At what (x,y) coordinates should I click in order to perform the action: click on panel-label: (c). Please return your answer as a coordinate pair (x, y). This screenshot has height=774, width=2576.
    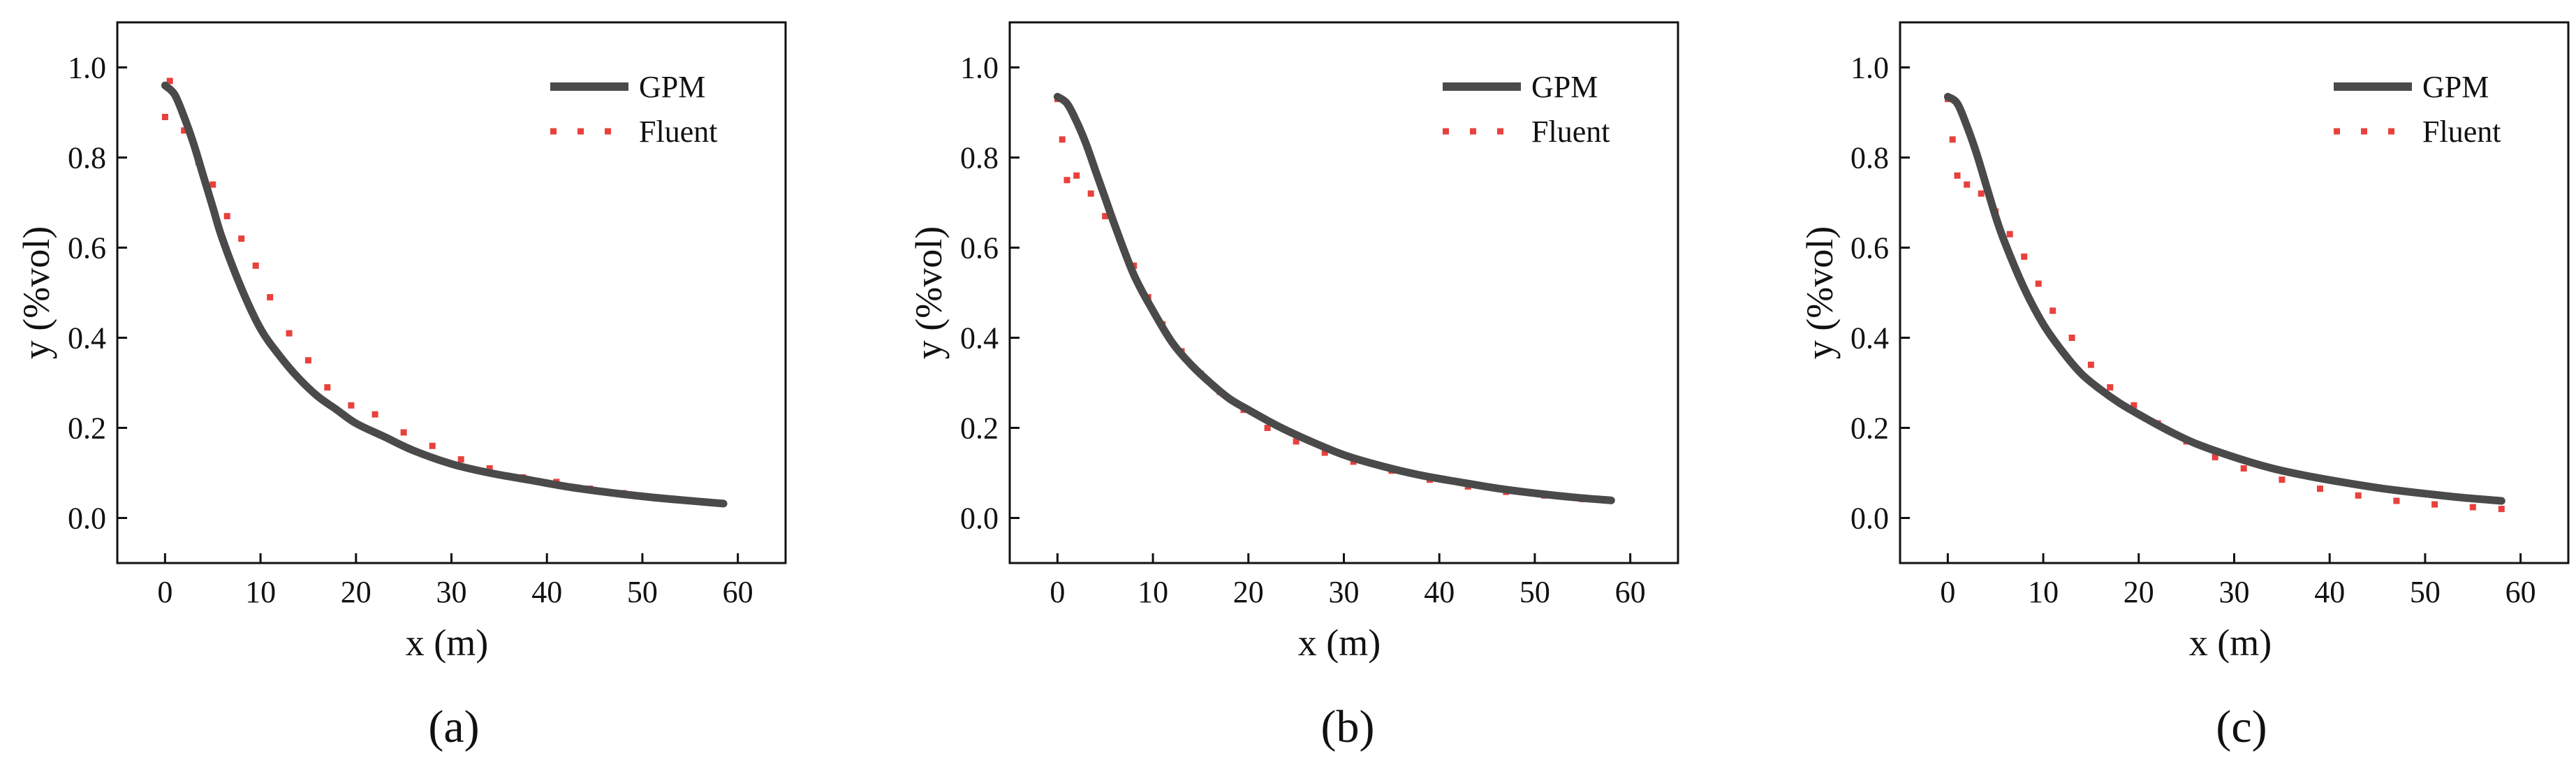
    Looking at the image, I should click on (2241, 726).